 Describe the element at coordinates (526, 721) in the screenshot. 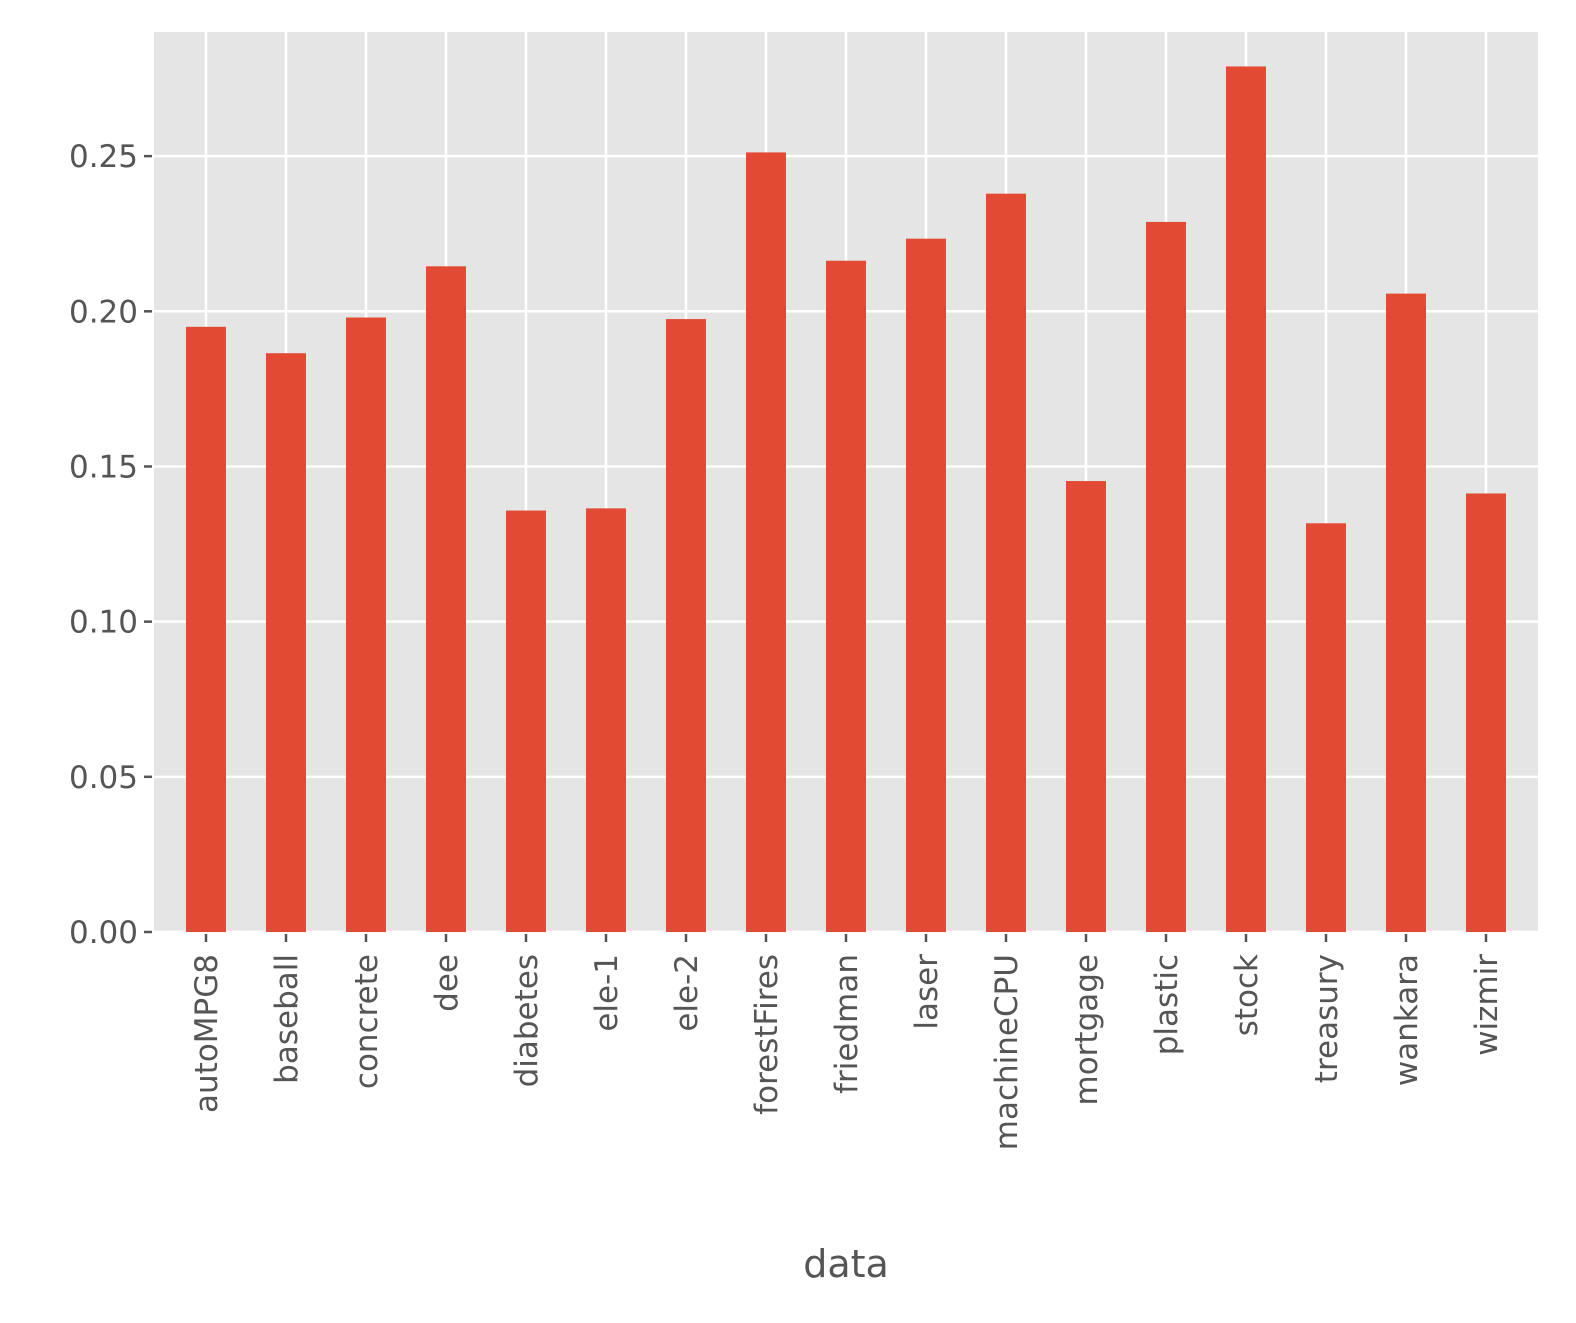

I see `bar-diabetes` at that location.